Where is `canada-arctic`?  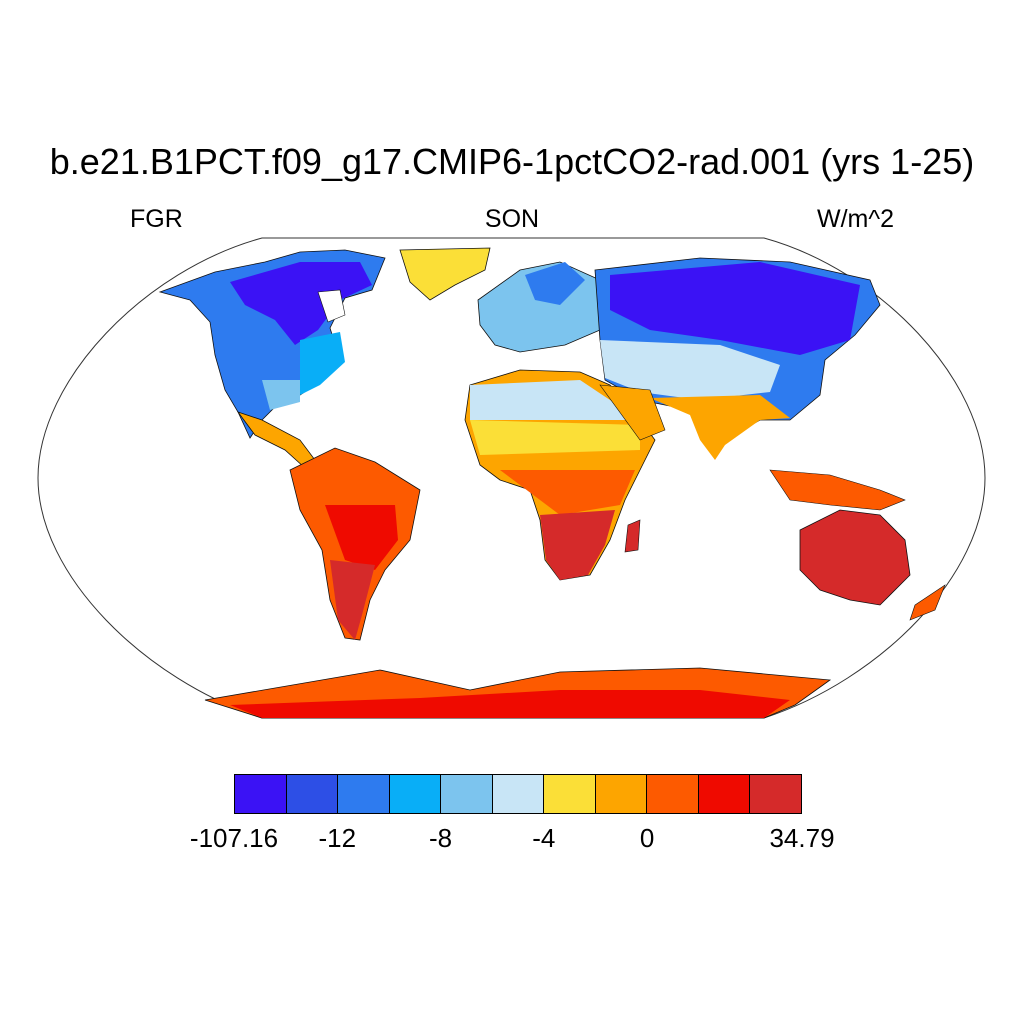
canada-arctic is located at coordinates (301, 303).